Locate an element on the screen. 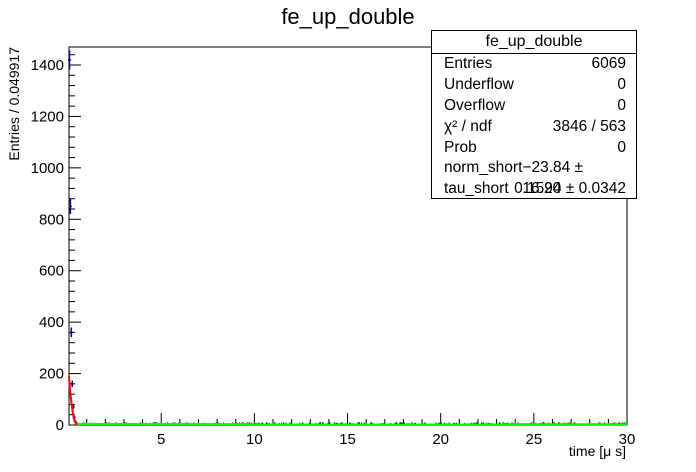  stats-row-chi2: χ² / ndf 3846 / 563 is located at coordinates (534, 127).